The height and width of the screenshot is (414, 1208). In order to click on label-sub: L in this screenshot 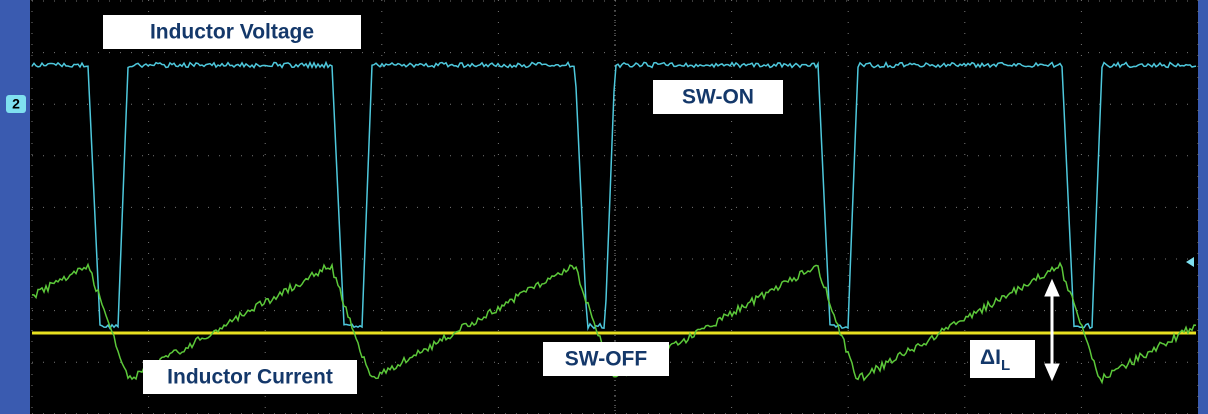, I will do `click(1005, 365)`.